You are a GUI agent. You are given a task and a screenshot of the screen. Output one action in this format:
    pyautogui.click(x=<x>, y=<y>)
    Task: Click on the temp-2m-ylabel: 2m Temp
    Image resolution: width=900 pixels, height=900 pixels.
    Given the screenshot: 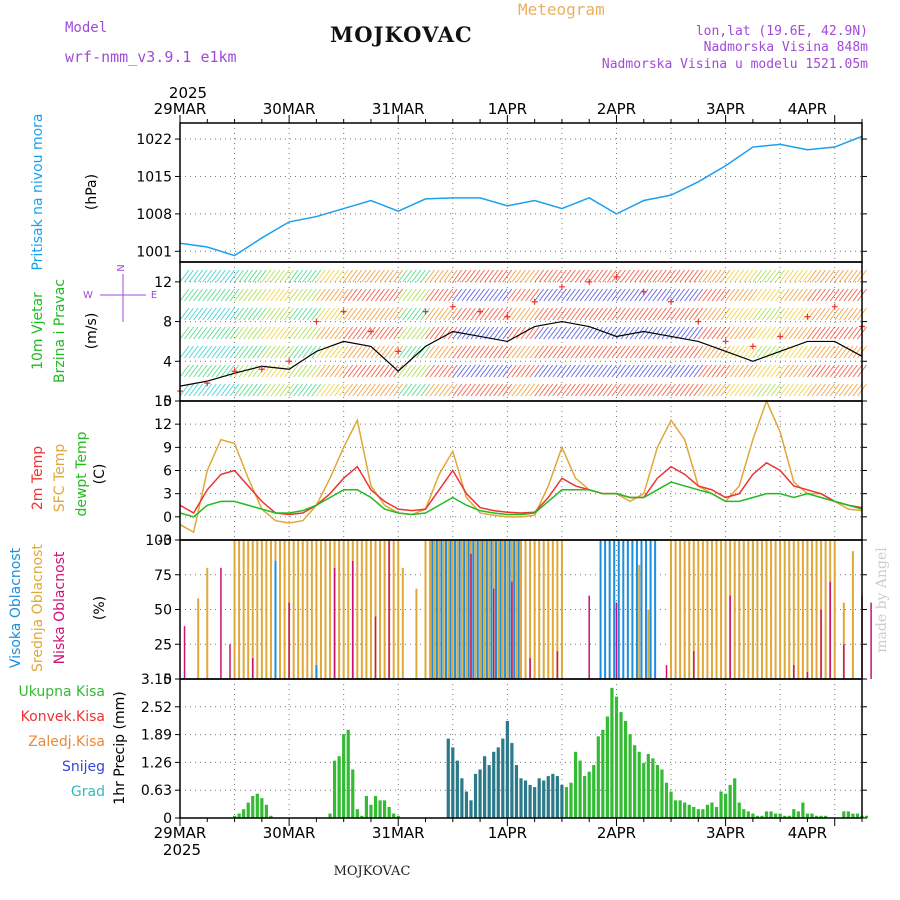 What is the action you would take?
    pyautogui.click(x=38, y=478)
    